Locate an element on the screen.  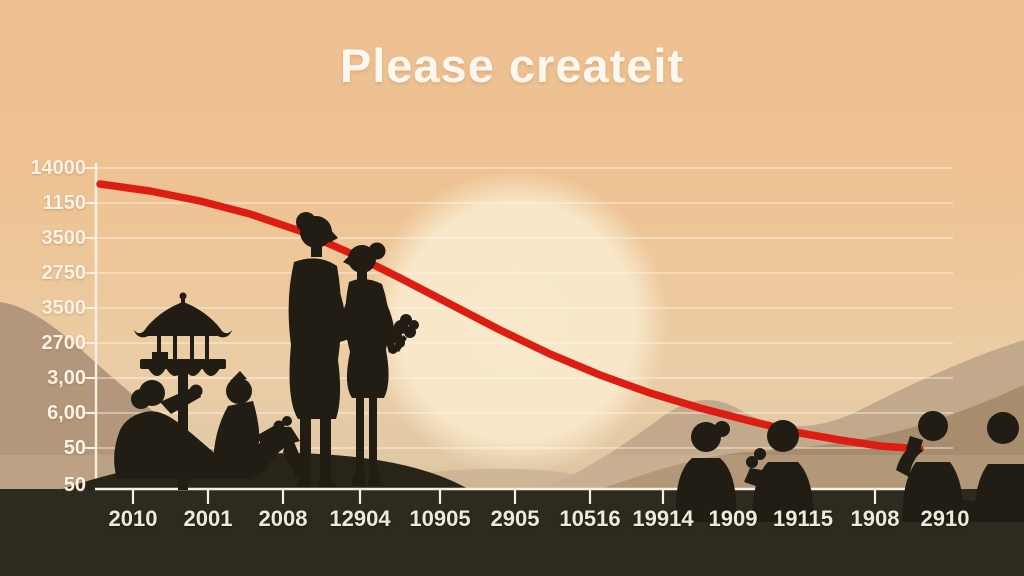
x-tick-label: 2010 is located at coordinates (133, 518).